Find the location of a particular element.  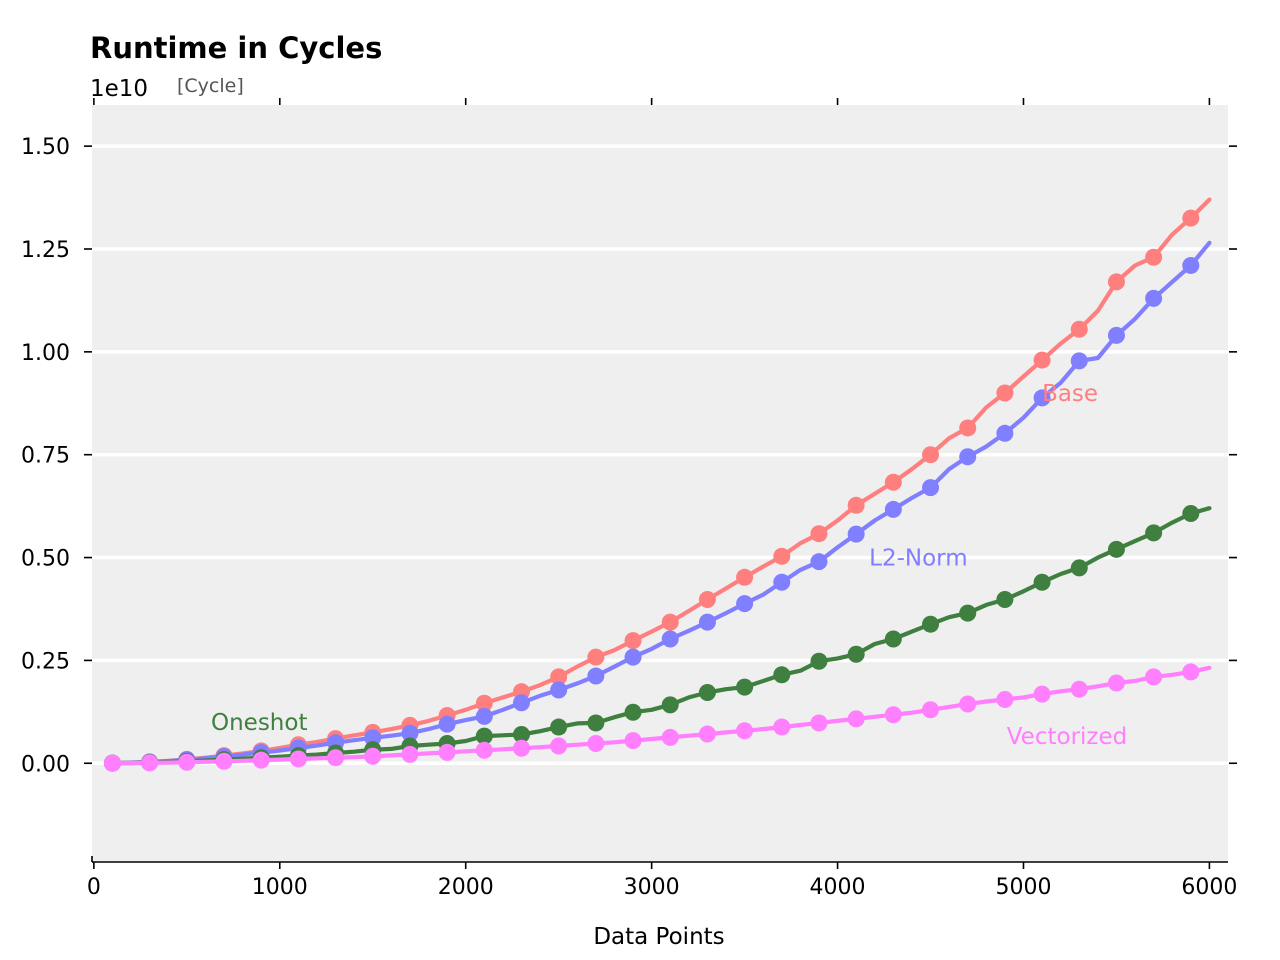

series-label-vectorized: Vectorized is located at coordinates (1067, 737).